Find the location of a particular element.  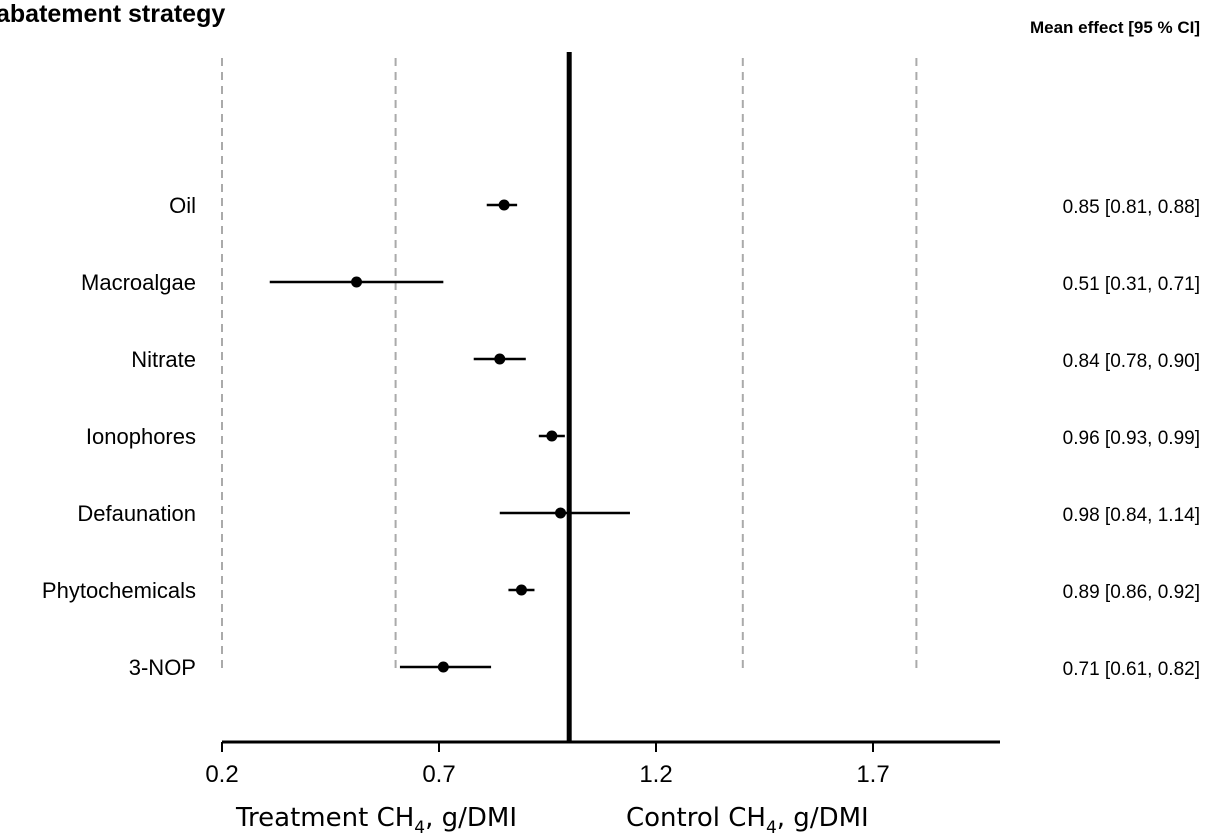

x-label-control-text: Control CH is located at coordinates (696, 818).